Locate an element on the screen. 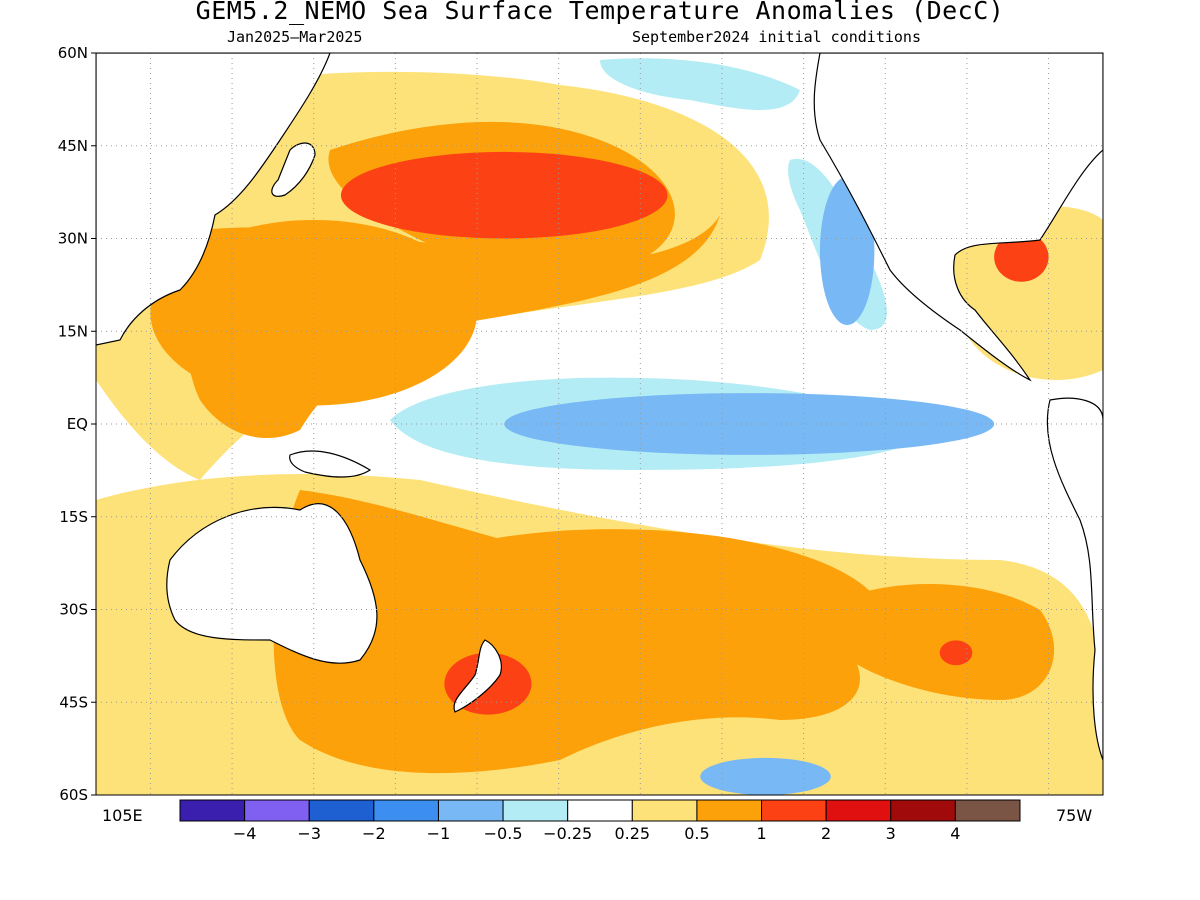  colorbar-tick-label: −4 is located at coordinates (245, 833).